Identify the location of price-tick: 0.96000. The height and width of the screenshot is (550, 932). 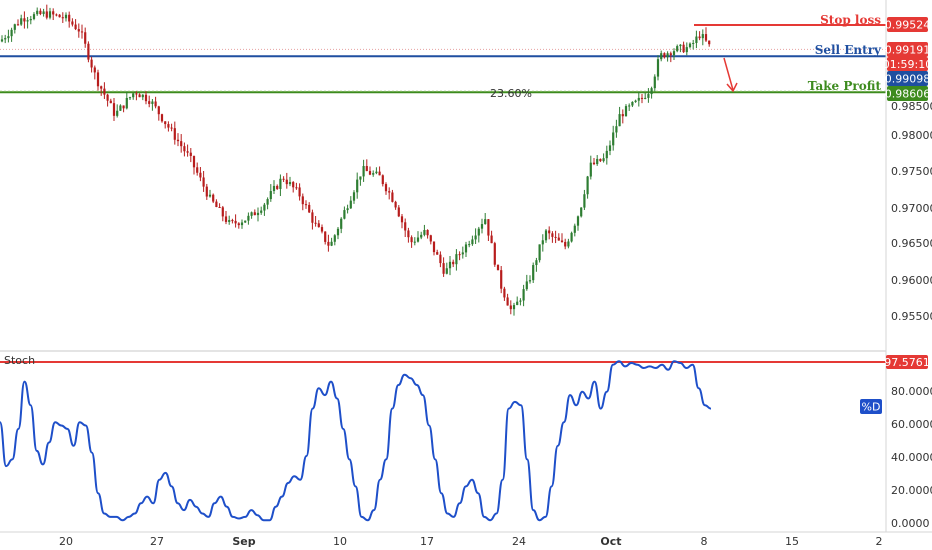
(911, 280).